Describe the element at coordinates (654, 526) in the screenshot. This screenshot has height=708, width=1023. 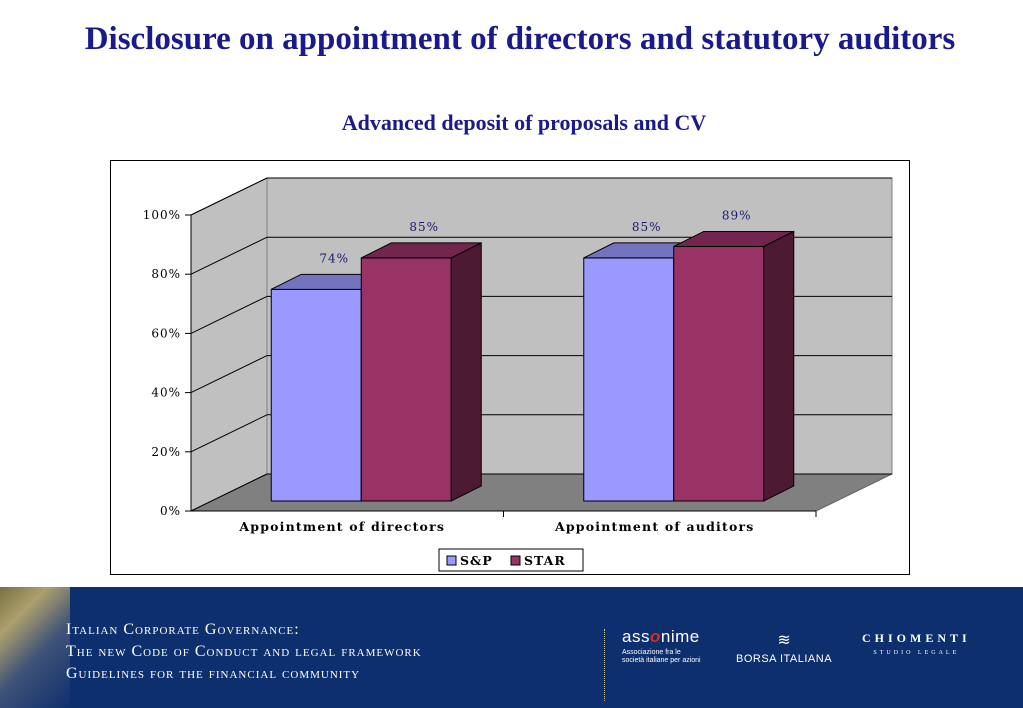
I see `x-category-label: Appointment of auditors` at that location.